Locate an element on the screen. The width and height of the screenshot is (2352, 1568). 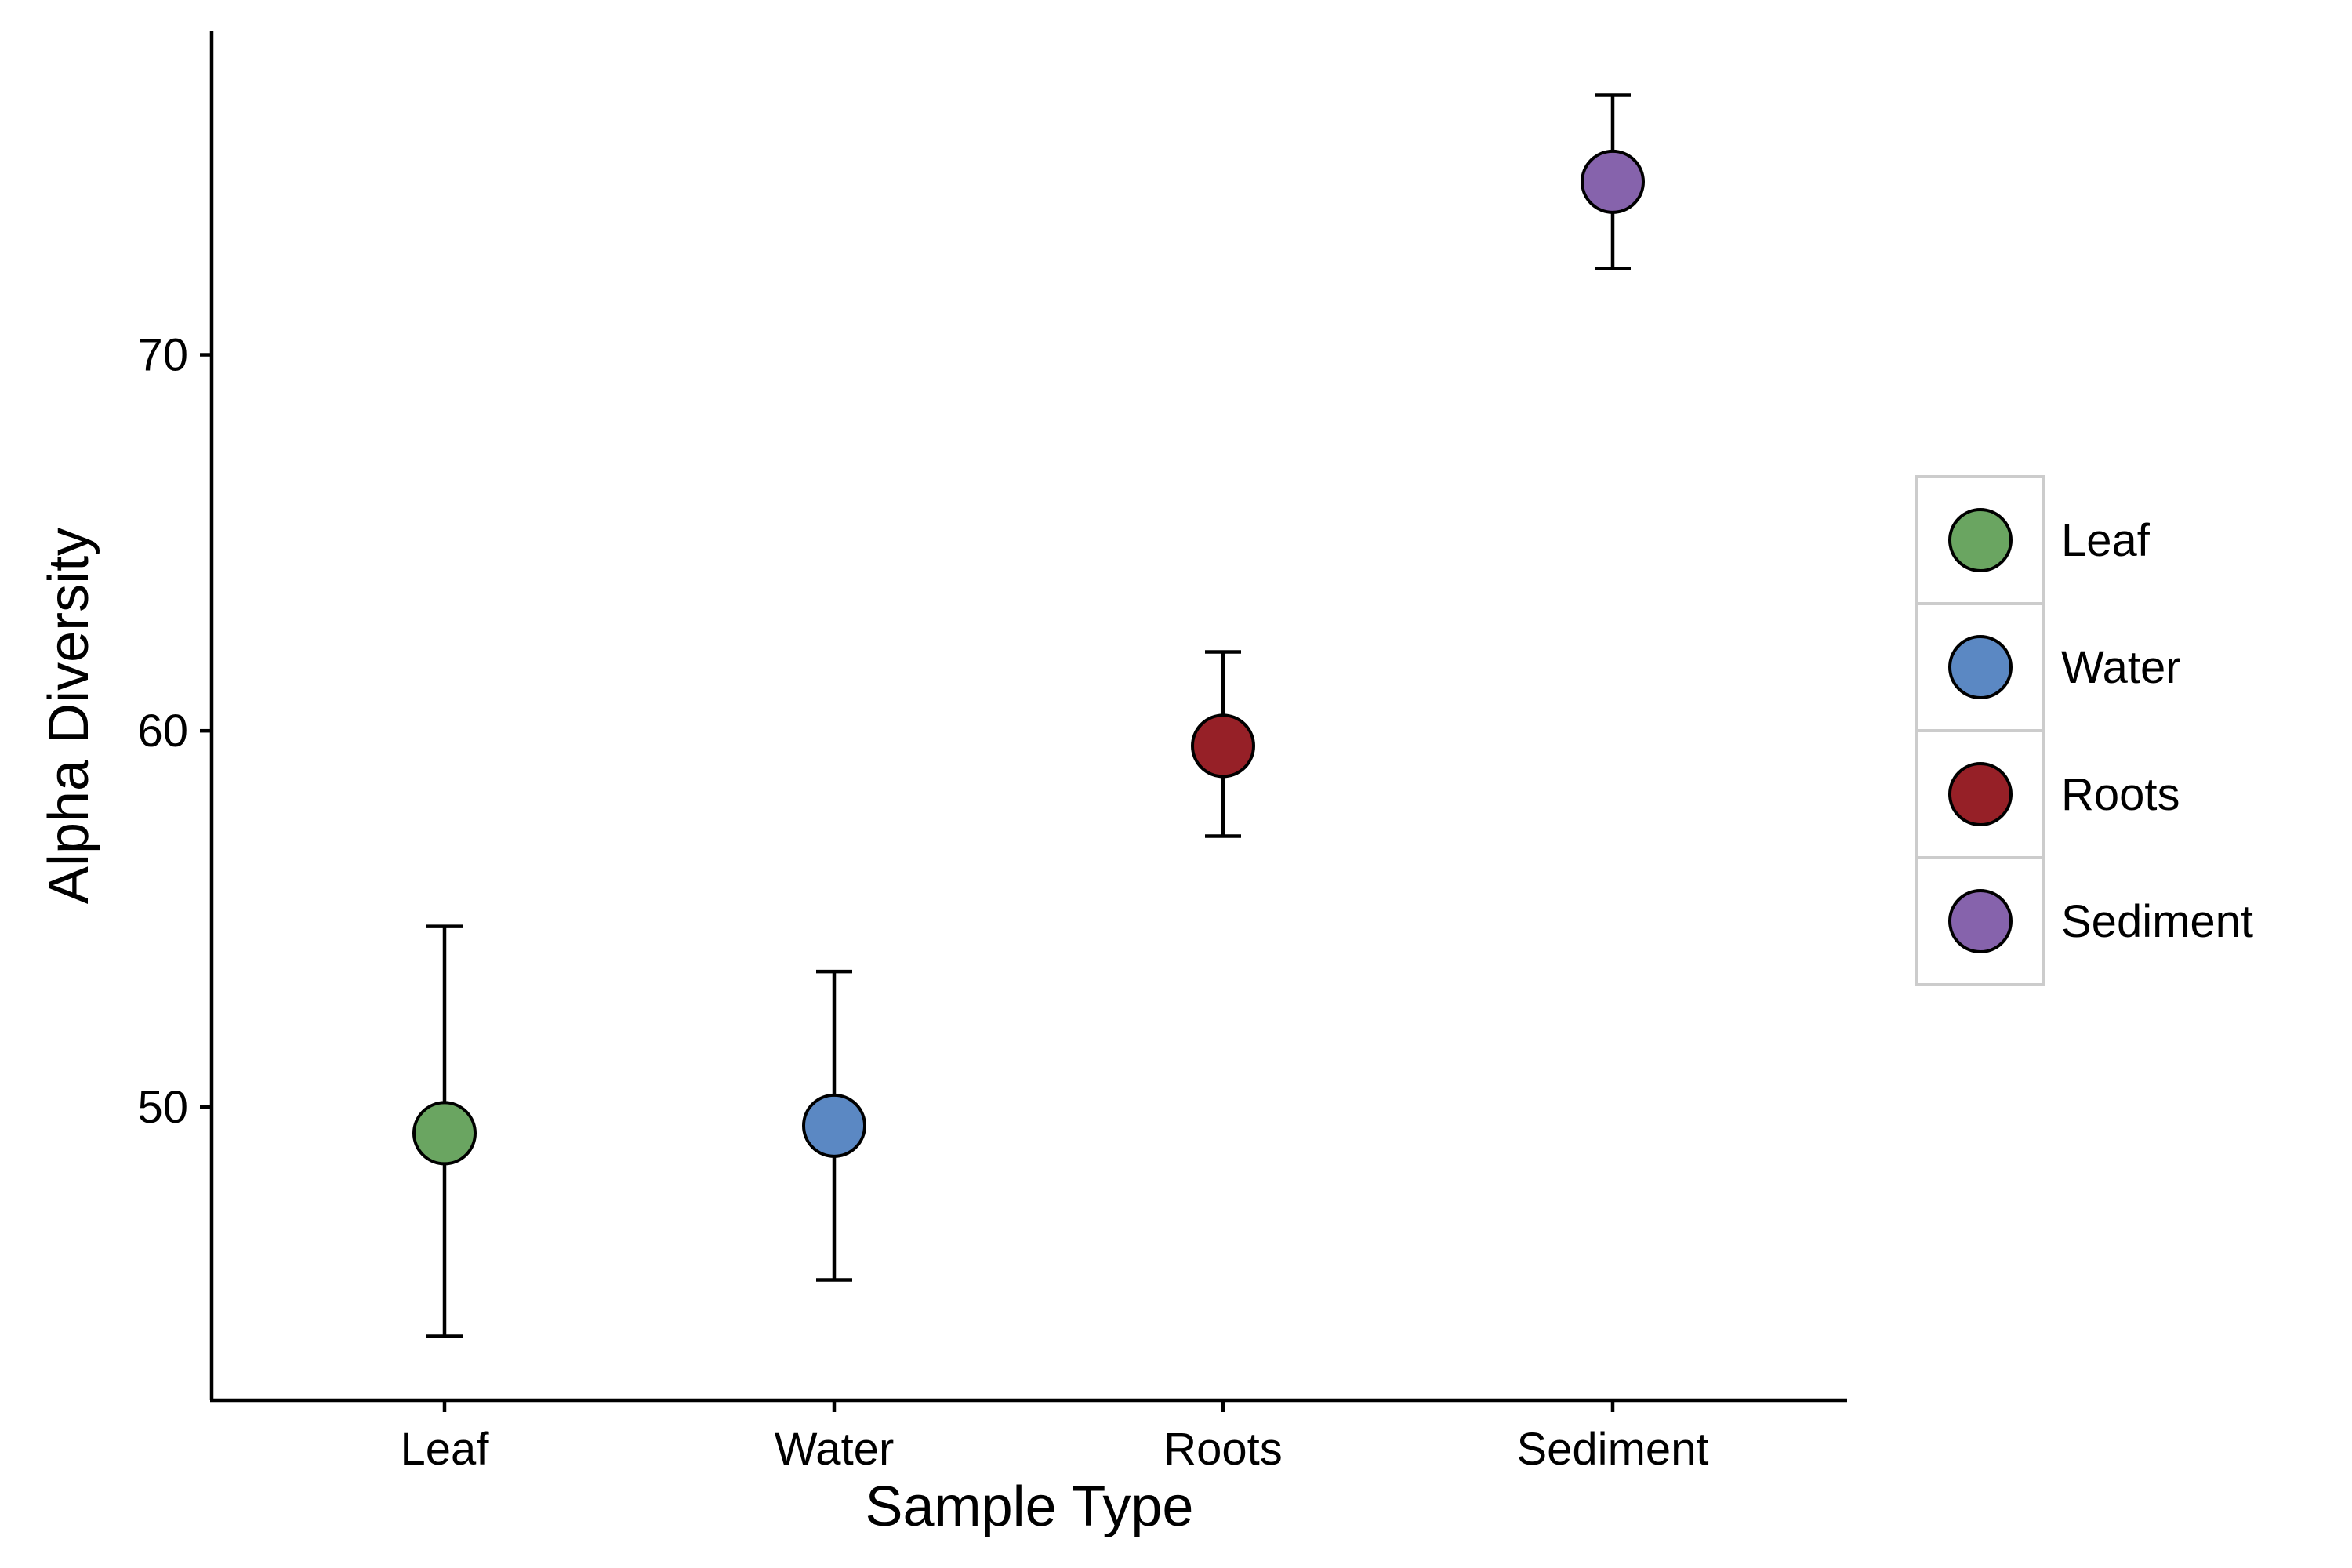
legend-swatch-sediment is located at coordinates (1980, 921).